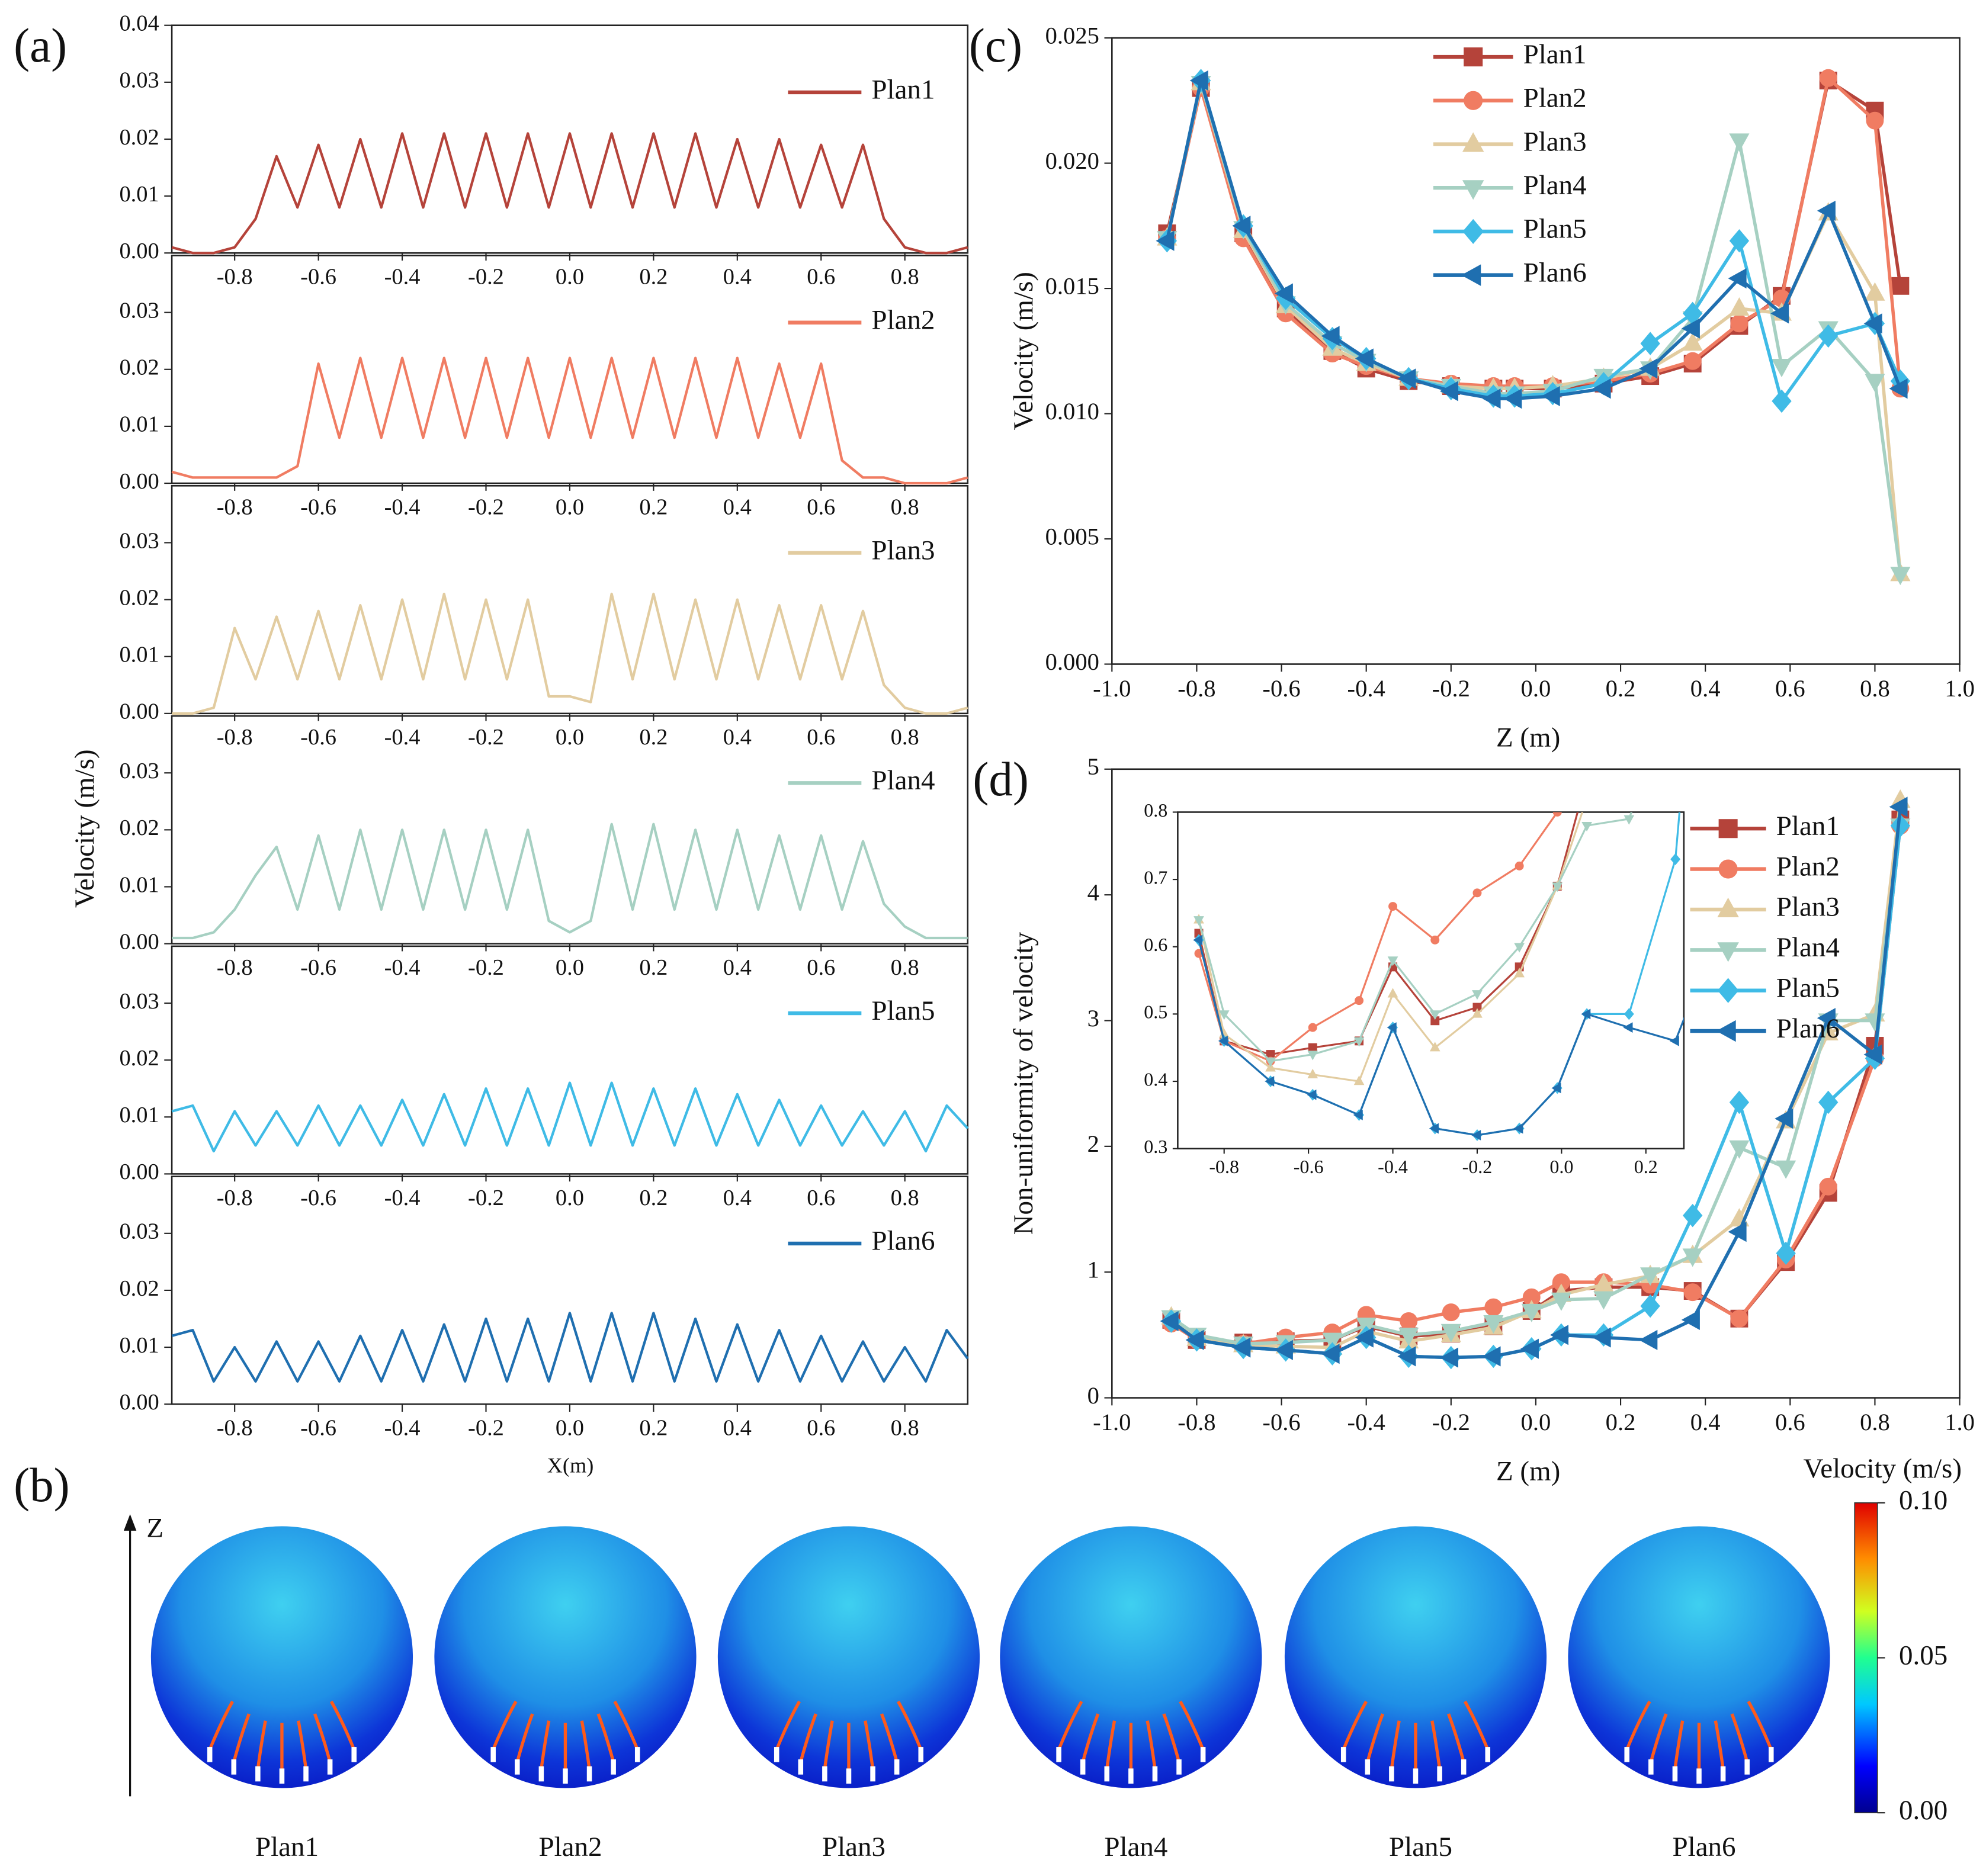 The height and width of the screenshot is (1876, 1986). What do you see at coordinates (1808, 1028) in the screenshot?
I see `legend-label: Plan6` at bounding box center [1808, 1028].